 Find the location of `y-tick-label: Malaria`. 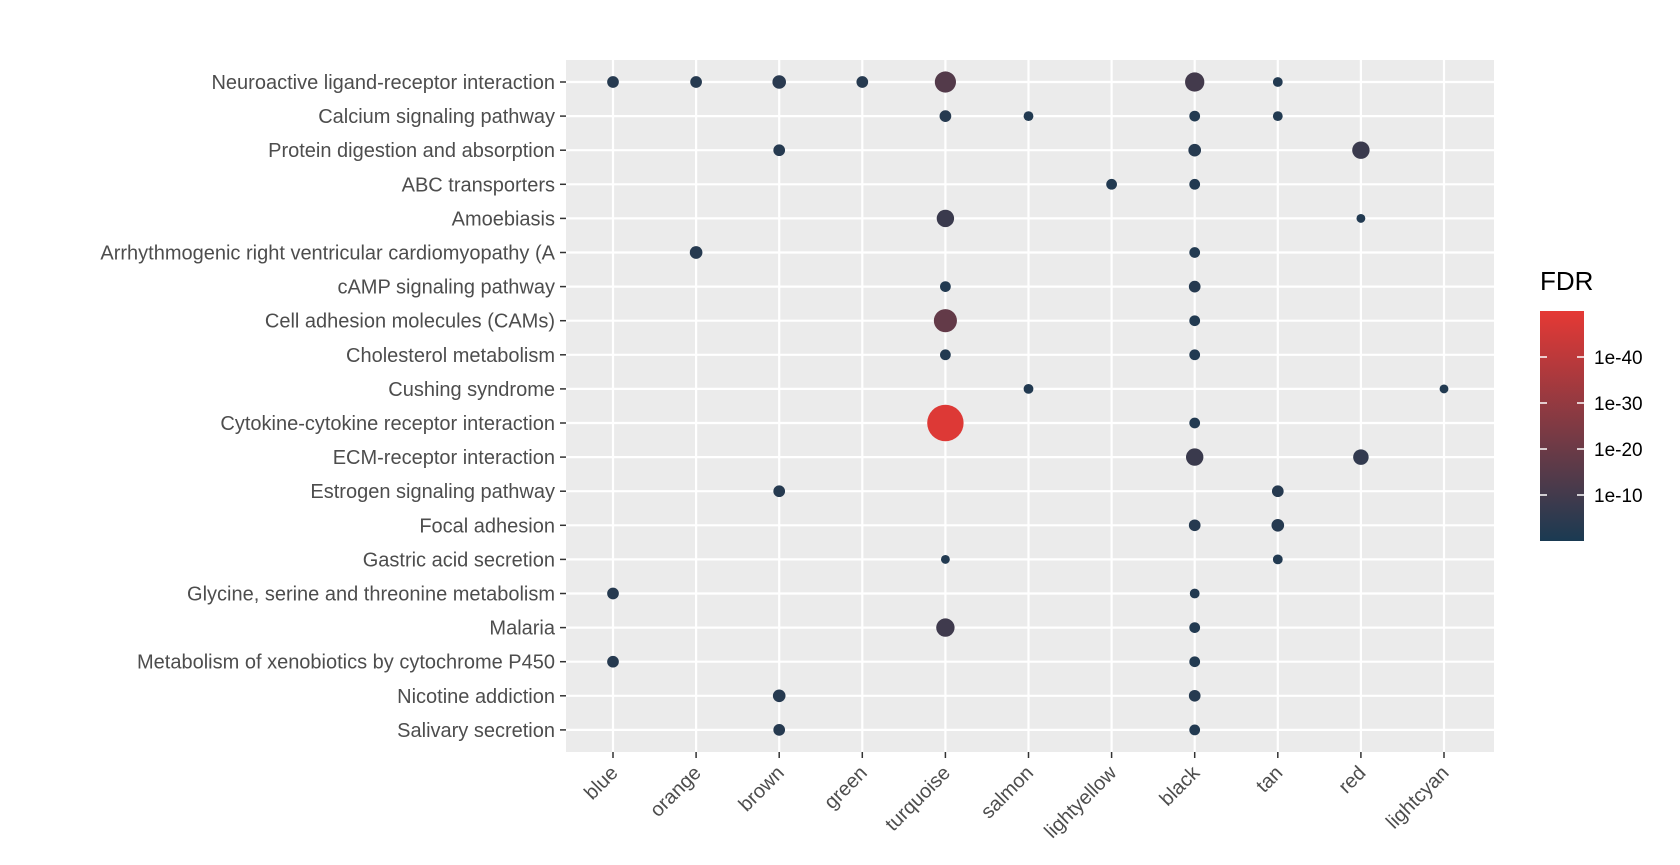

y-tick-label: Malaria is located at coordinates (522, 629).